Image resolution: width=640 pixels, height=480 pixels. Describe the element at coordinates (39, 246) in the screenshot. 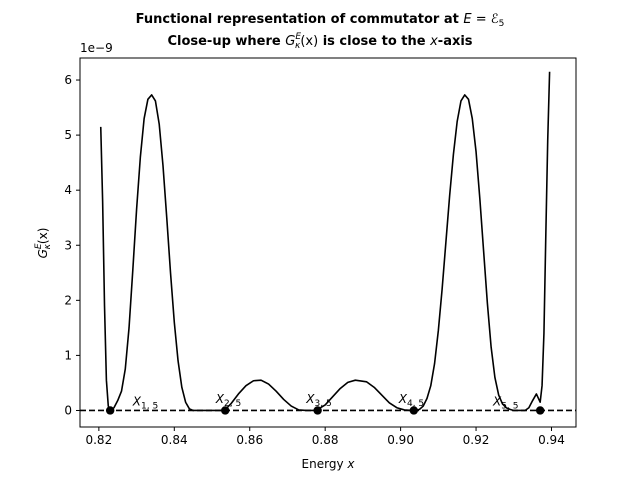

I see `y-axis-label-sup: E` at that location.